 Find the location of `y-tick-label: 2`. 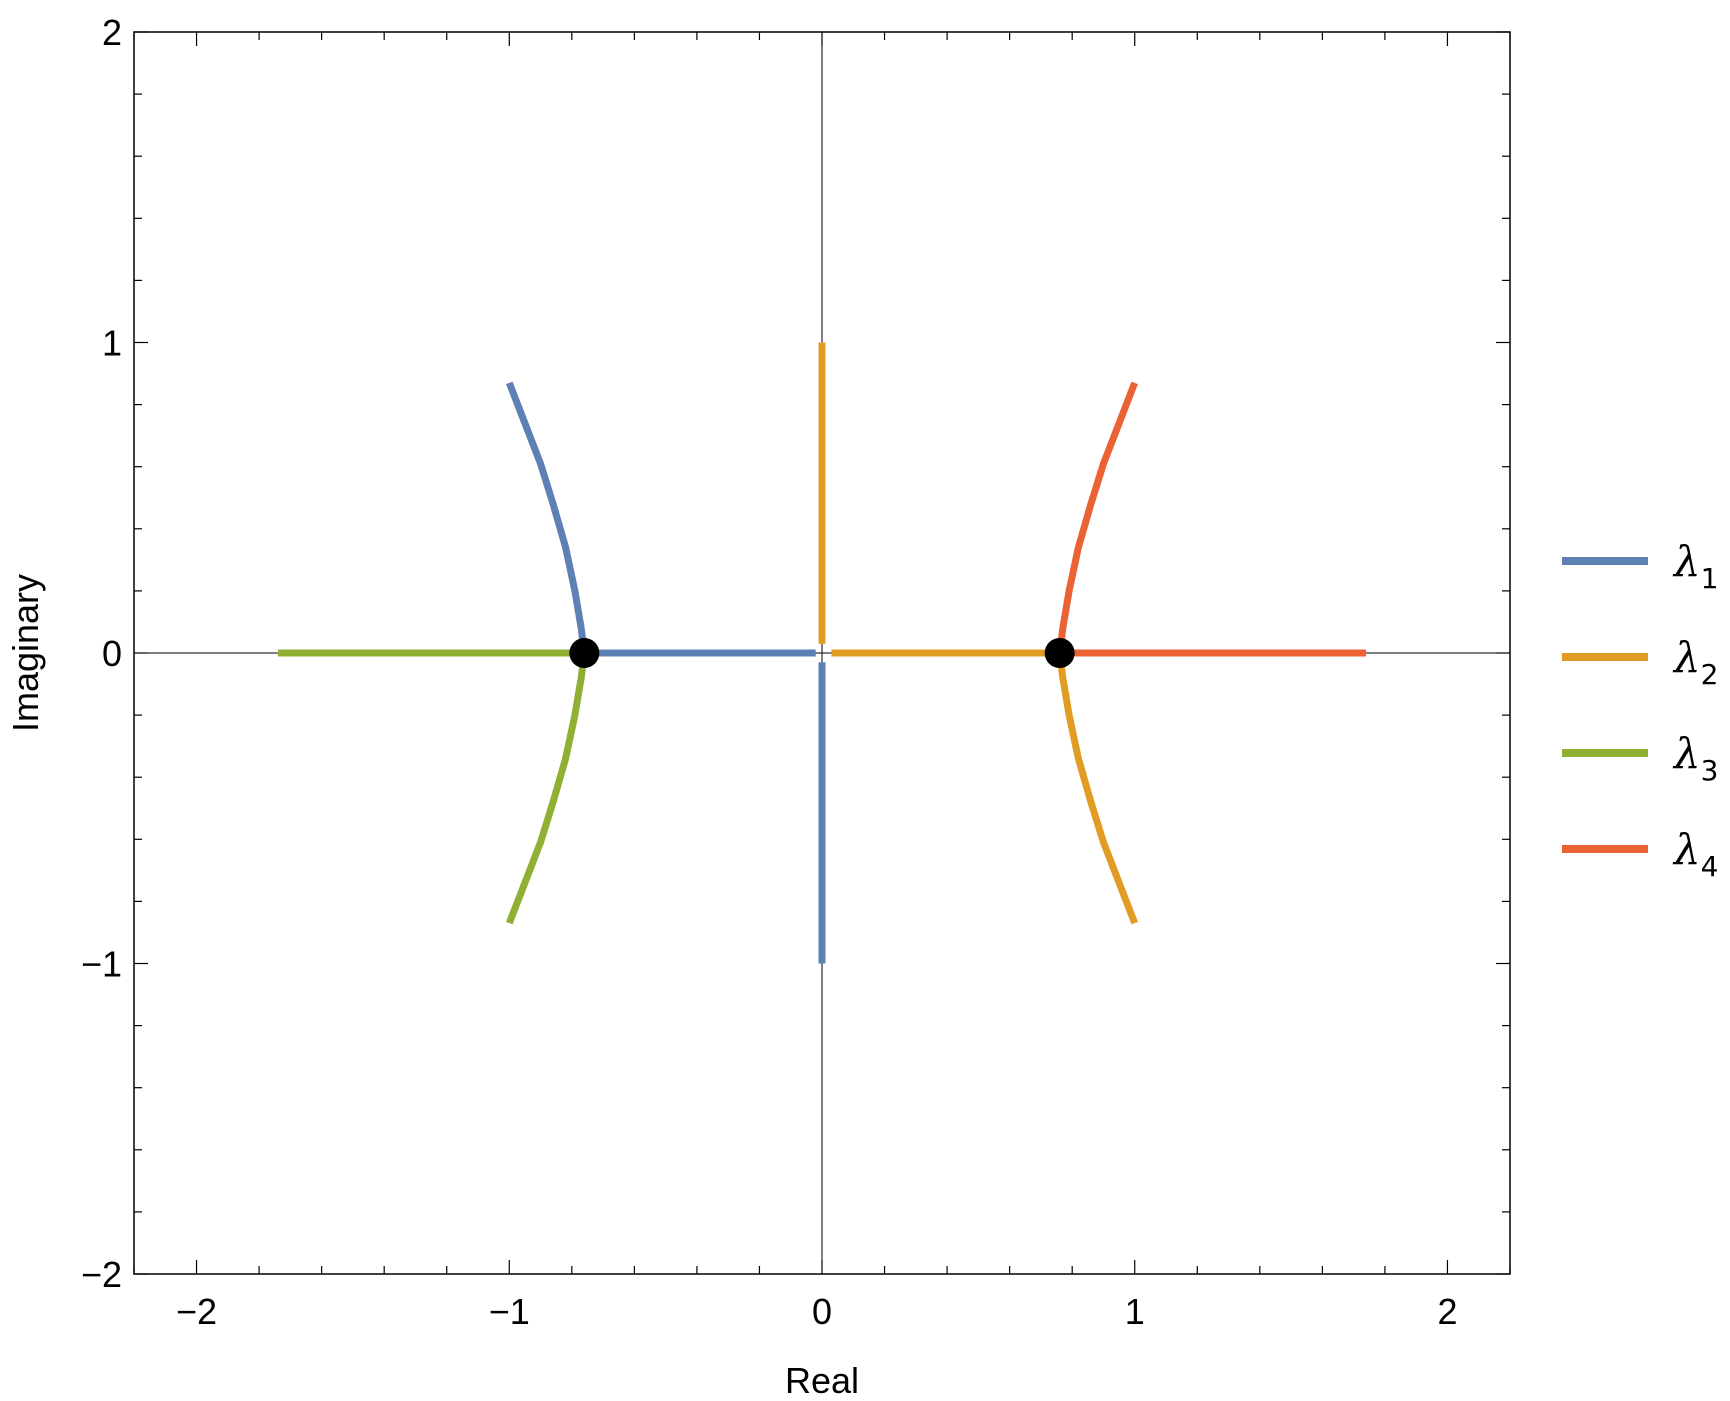

y-tick-label: 2 is located at coordinates (112, 32).